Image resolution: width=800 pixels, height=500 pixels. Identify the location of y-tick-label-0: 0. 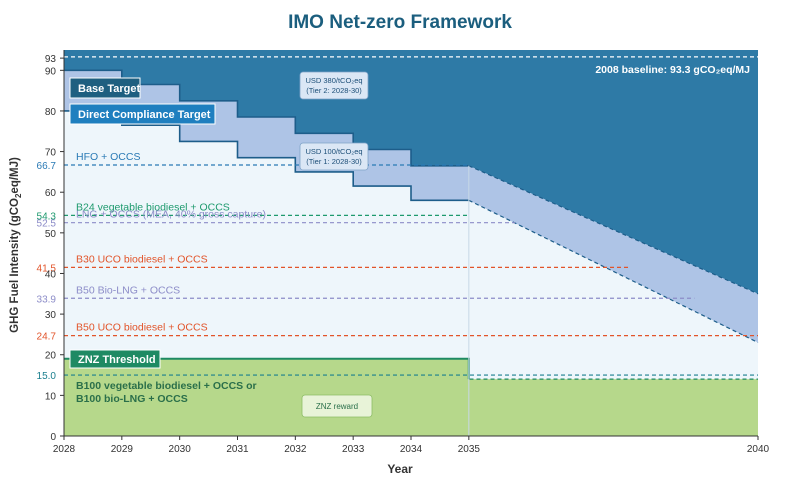
(53, 437).